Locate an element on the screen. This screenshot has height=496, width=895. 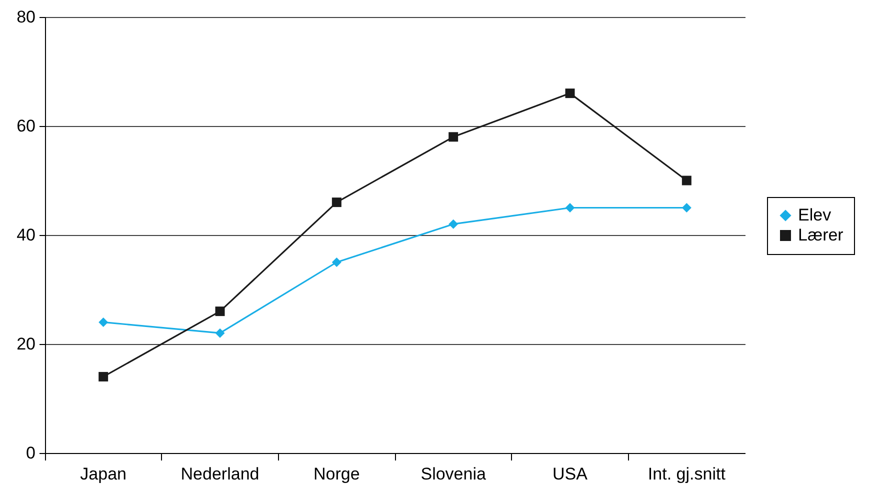
y-tick-label: 60 is located at coordinates (26, 126).